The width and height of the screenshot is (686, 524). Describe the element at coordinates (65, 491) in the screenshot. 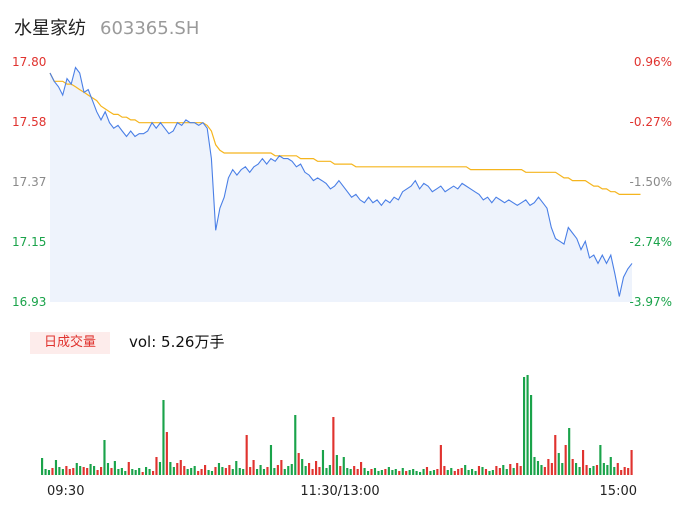

I see `time-tick-label: 09:30` at that location.